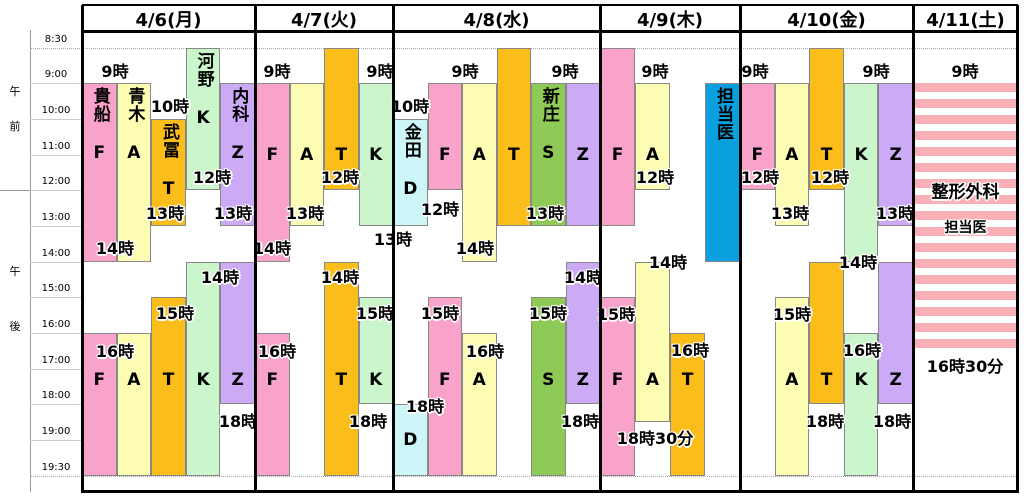  I want to click on time-label: 14:00, so click(56, 253).